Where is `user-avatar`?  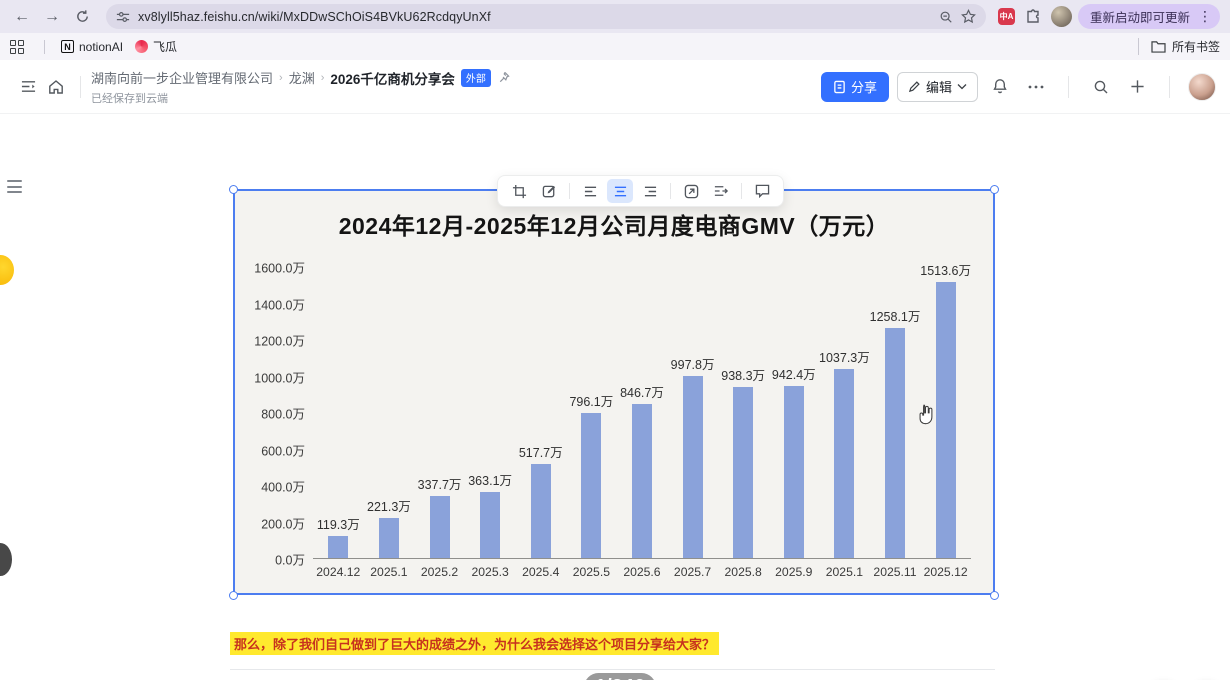
user-avatar is located at coordinates (1202, 86).